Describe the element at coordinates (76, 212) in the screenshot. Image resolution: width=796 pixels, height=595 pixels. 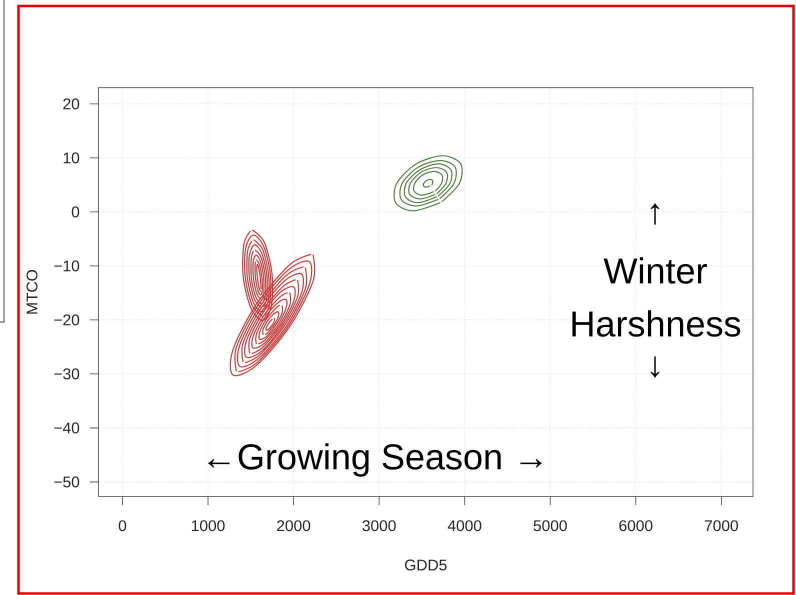
I see `y-tick-label: 0` at that location.